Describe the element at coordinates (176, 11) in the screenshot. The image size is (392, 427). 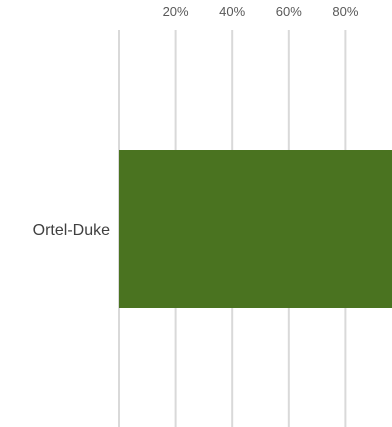
I see `x-tick-label: 20%` at that location.